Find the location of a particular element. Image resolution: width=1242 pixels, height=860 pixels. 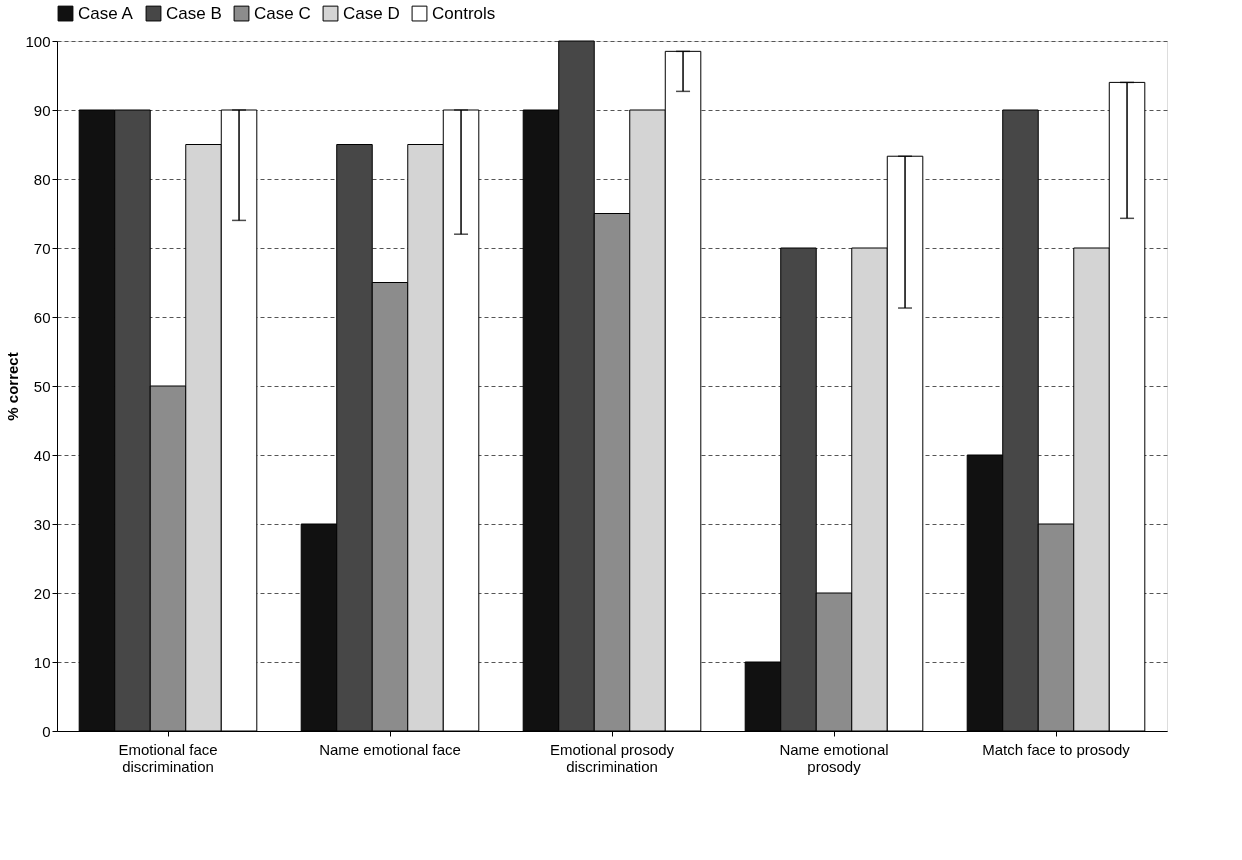

x-tick-label: Match face to prosody is located at coordinates (1056, 749).